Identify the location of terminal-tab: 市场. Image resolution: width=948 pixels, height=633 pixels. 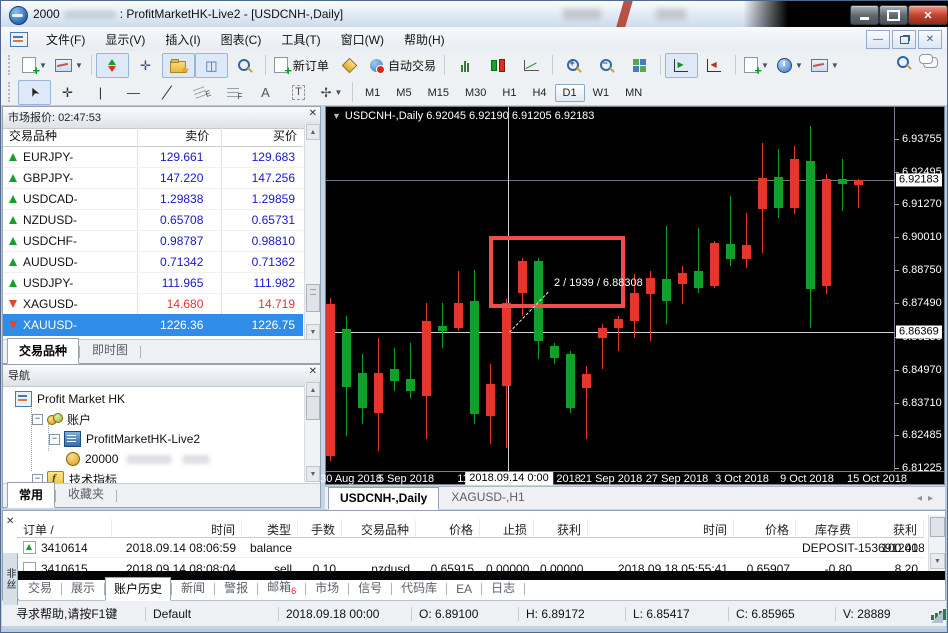
(327, 588).